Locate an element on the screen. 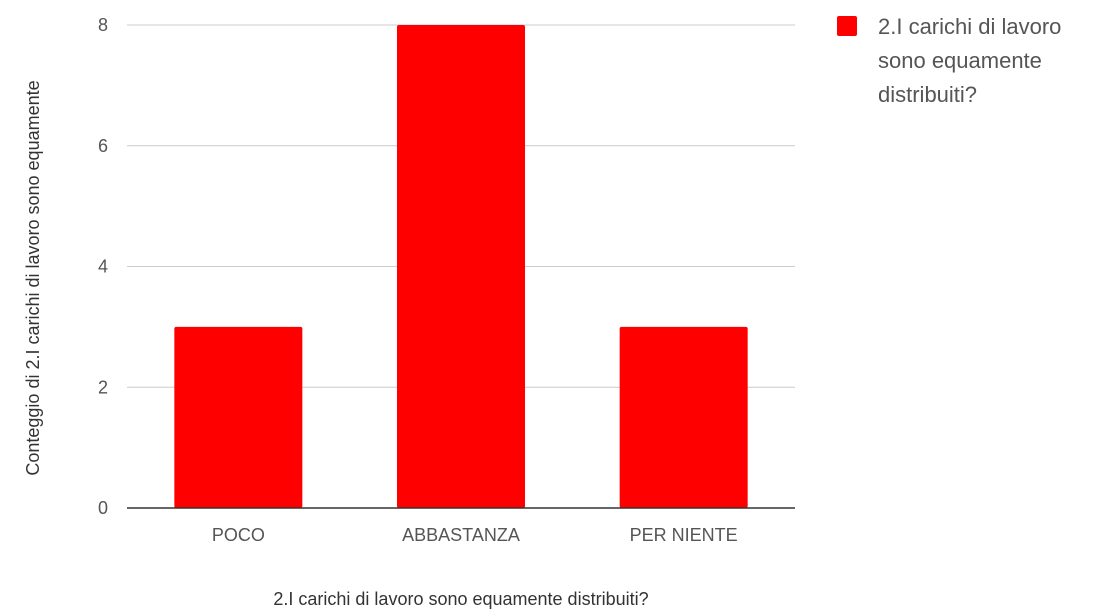 The image size is (1114, 613). legend-label-line: 2.I carichi di lavoro is located at coordinates (969, 26).